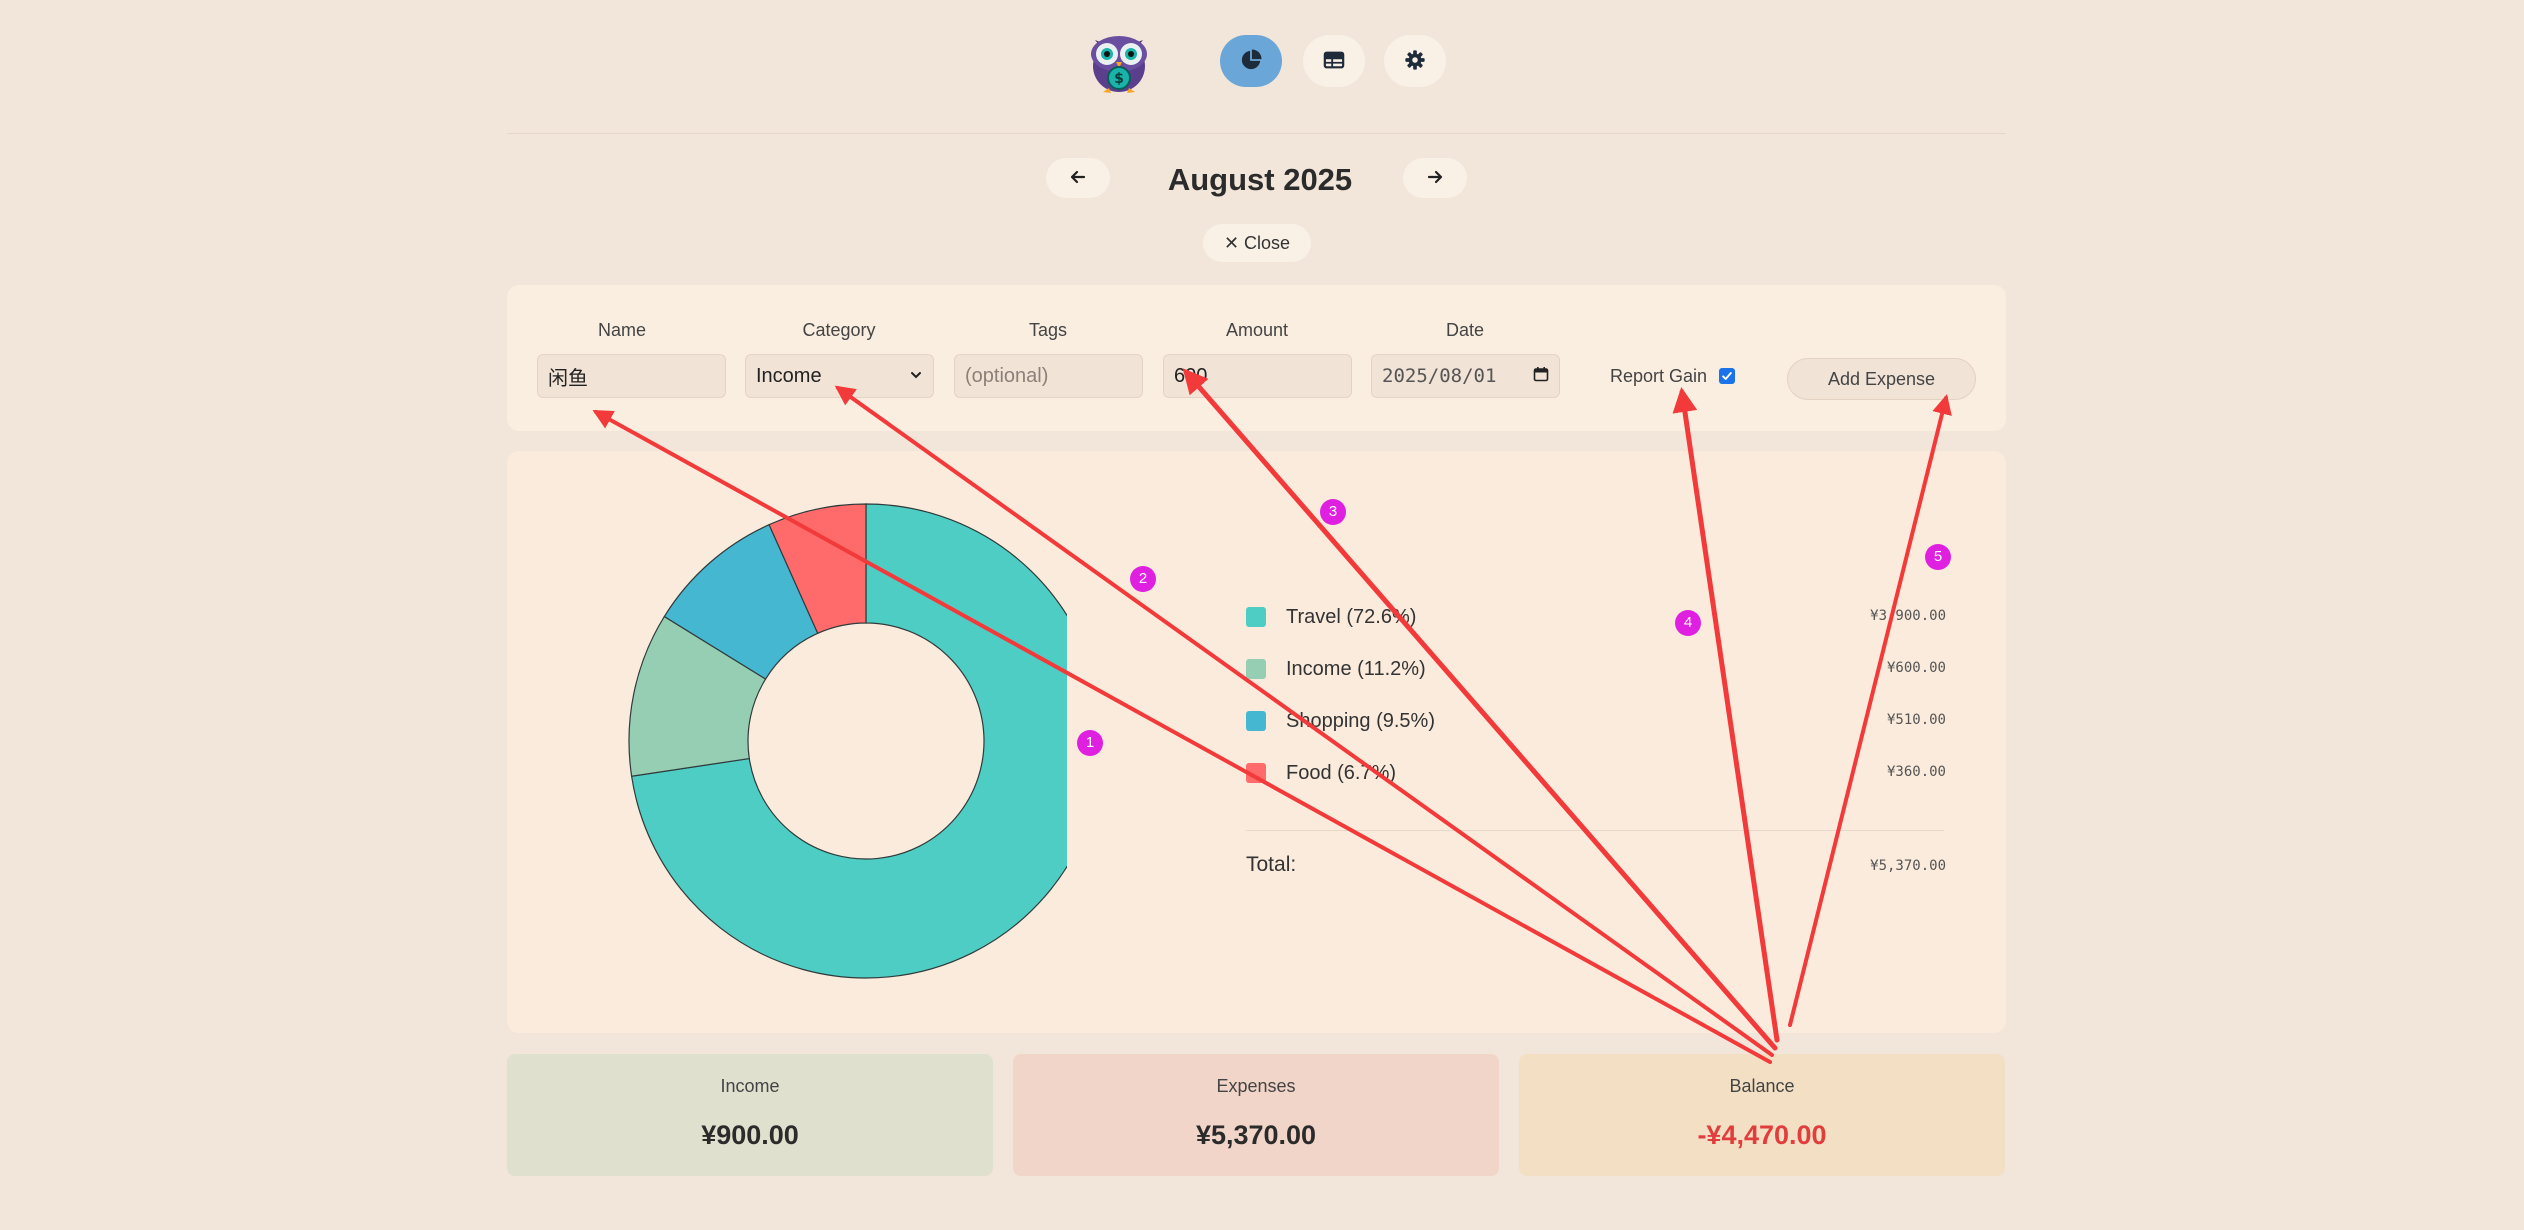 The image size is (2524, 1230). I want to click on nav-settings-button, so click(1415, 61).